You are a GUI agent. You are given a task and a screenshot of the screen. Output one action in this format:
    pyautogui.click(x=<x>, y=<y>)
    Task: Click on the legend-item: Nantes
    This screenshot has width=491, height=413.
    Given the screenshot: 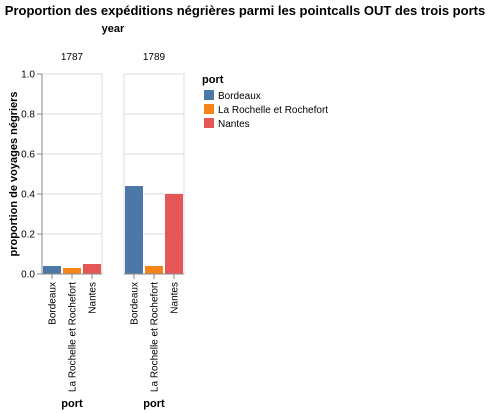 What is the action you would take?
    pyautogui.click(x=227, y=124)
    